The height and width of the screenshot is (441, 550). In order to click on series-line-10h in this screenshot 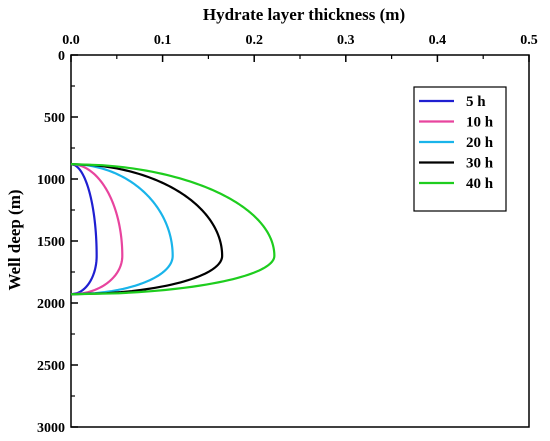, I will do `click(97, 229)`.